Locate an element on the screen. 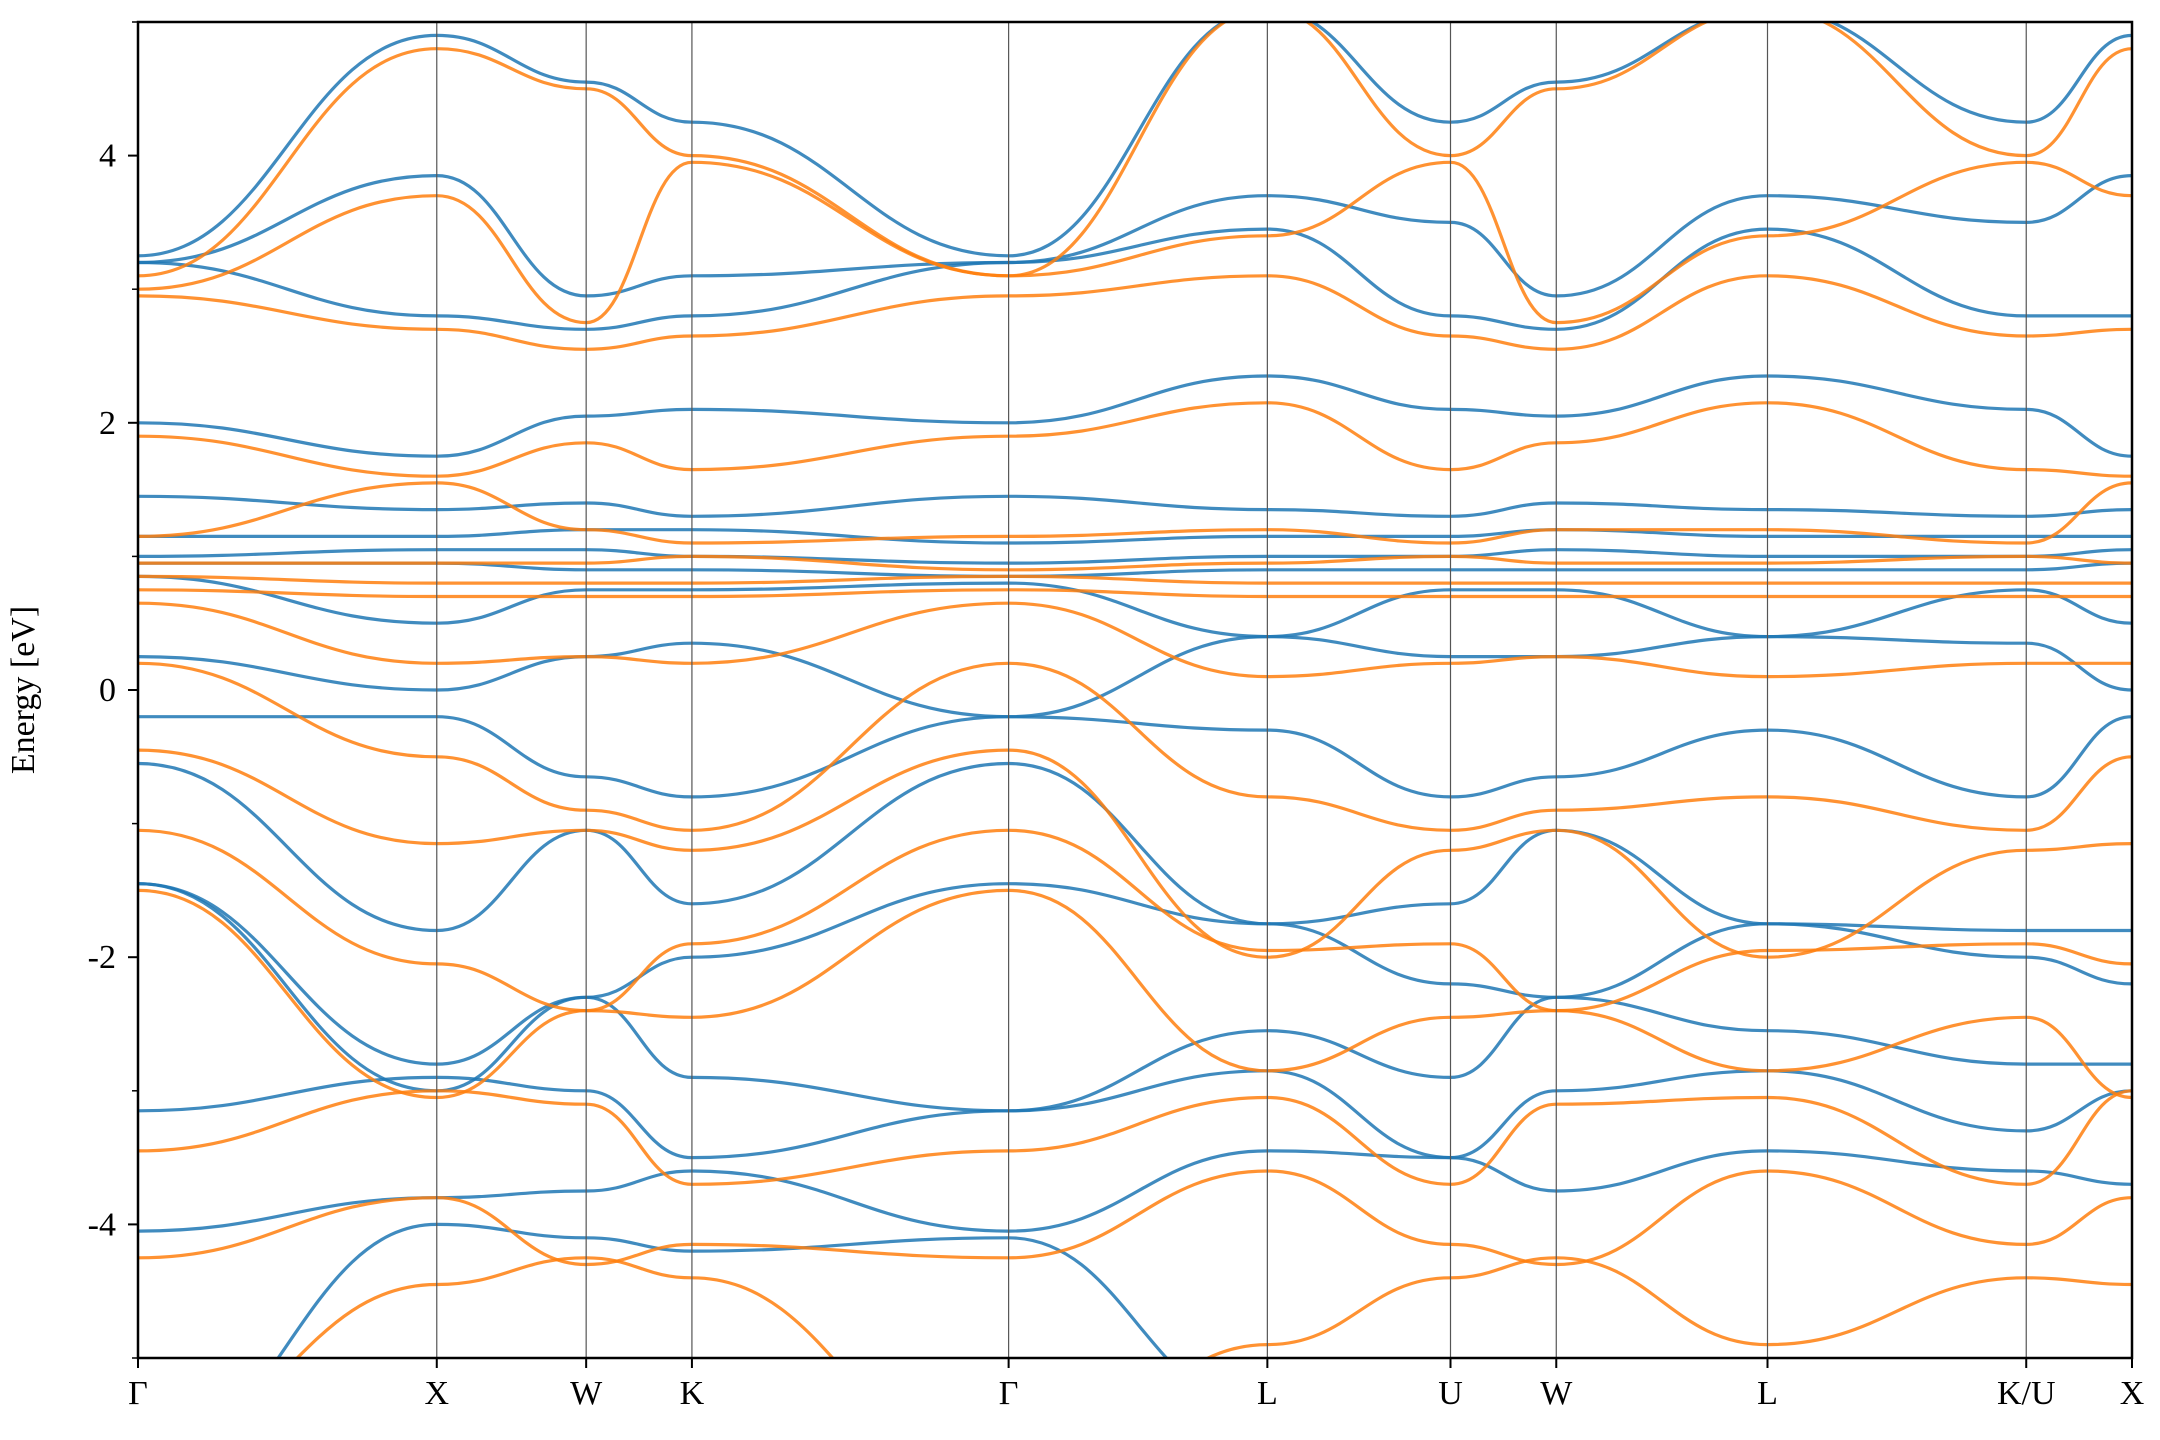 The height and width of the screenshot is (1440, 2160). y-axis: -4 -2 0 2 4 is located at coordinates (113, 690).